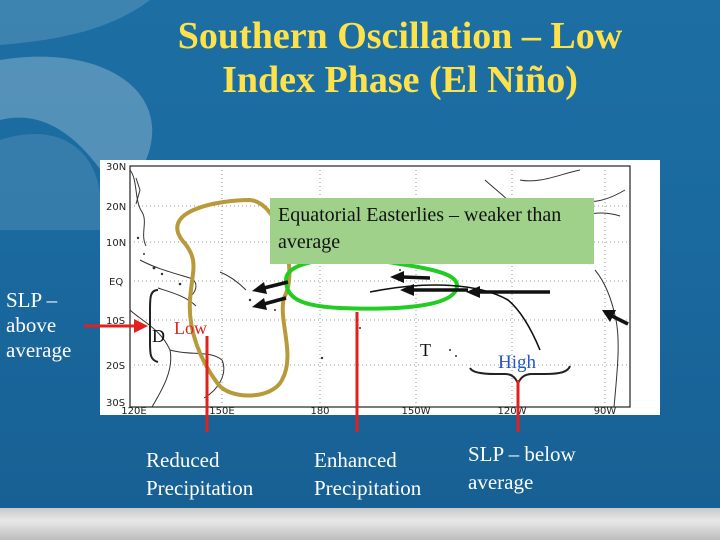 This screenshot has height=540, width=720. What do you see at coordinates (512, 410) in the screenshot?
I see `lon-tick: 120W` at bounding box center [512, 410].